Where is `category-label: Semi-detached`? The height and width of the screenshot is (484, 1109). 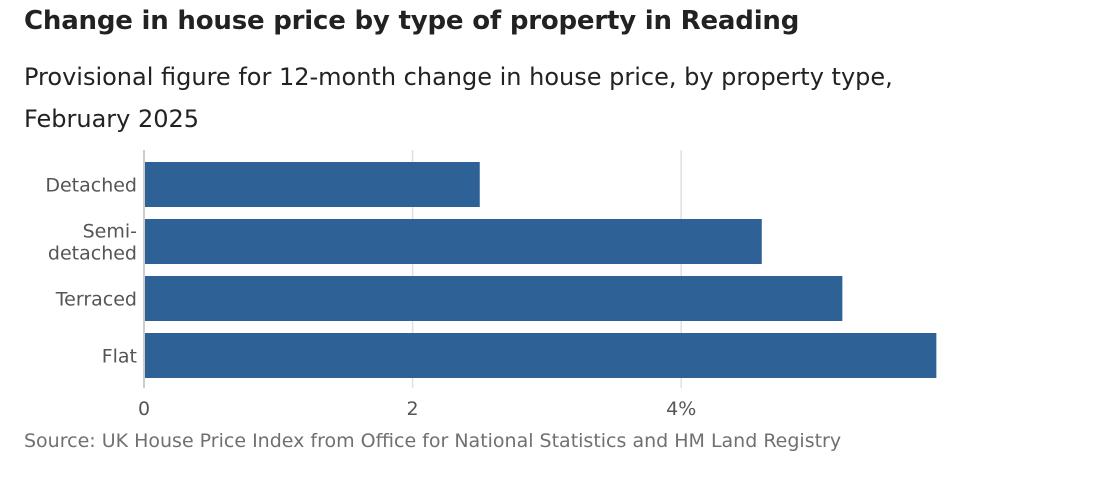
category-label: Semi-detached is located at coordinates (92, 243).